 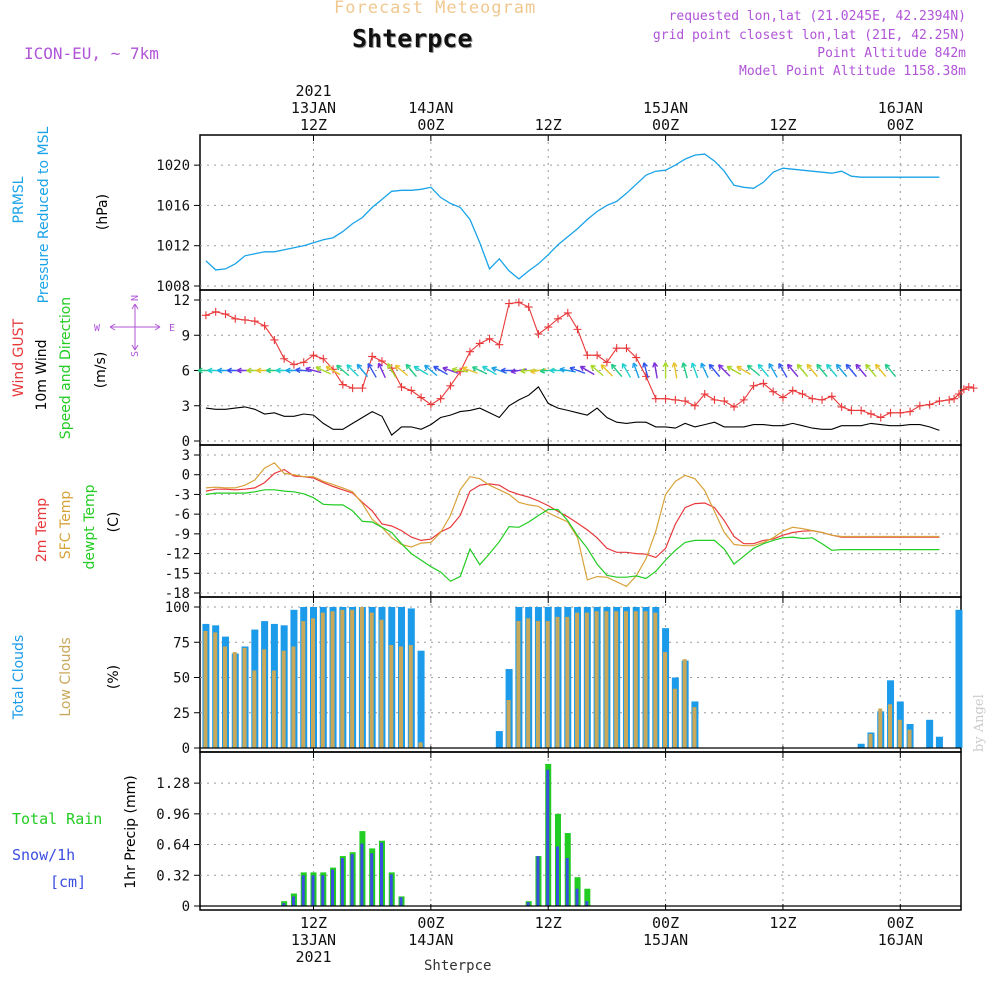 What do you see at coordinates (177, 574) in the screenshot?
I see `y-tick-label: -15` at bounding box center [177, 574].